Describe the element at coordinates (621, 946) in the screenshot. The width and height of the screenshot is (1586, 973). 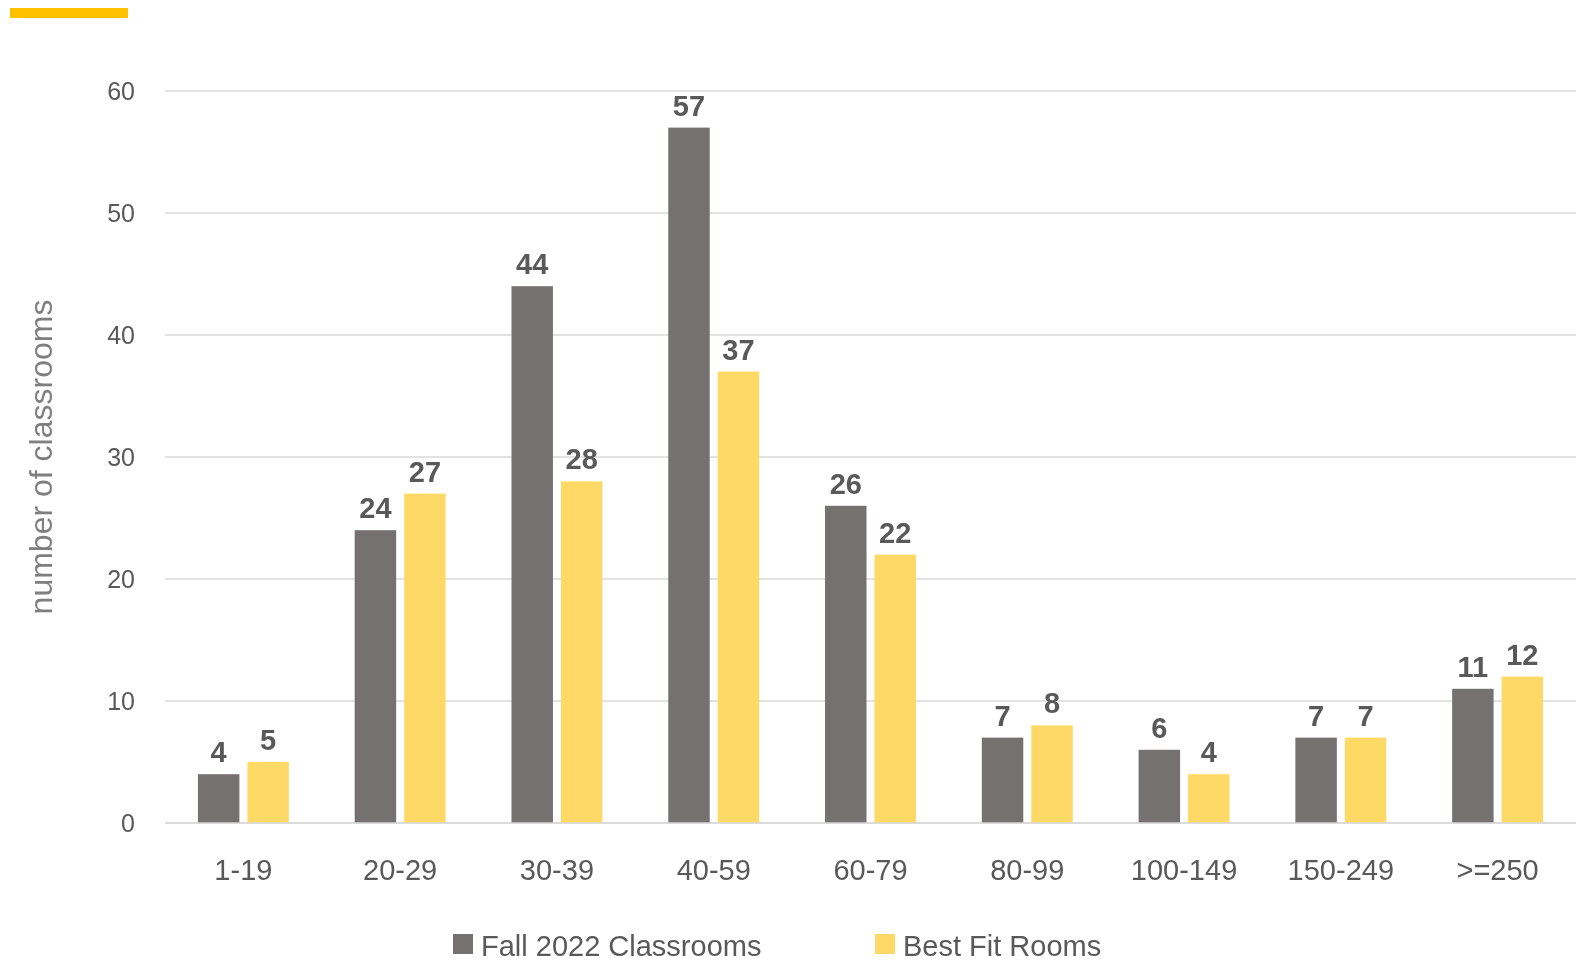
I see `legend-label: Fall 2022 Classrooms` at that location.